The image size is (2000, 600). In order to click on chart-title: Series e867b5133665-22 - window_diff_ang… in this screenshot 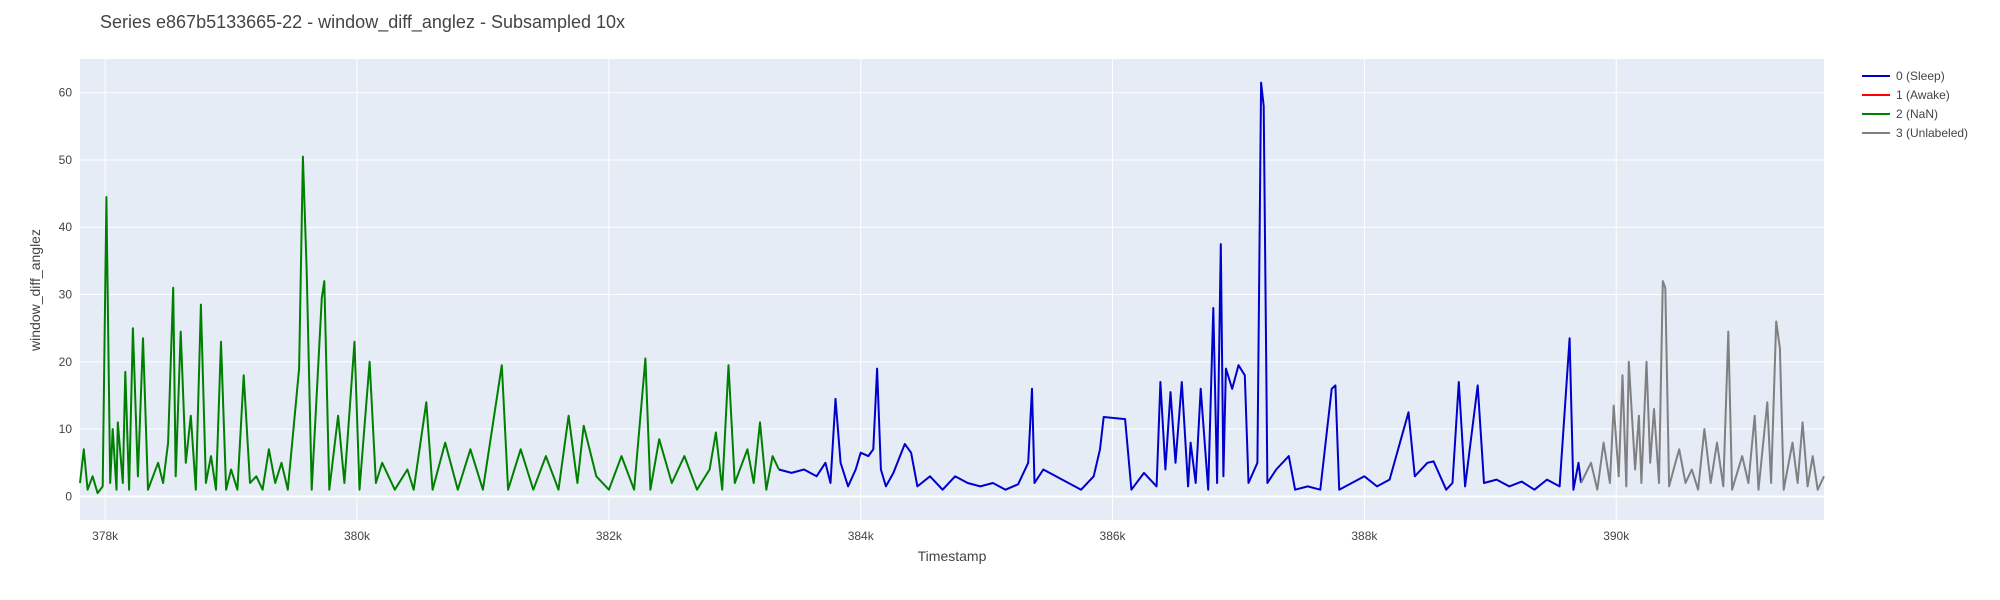, I will do `click(363, 22)`.